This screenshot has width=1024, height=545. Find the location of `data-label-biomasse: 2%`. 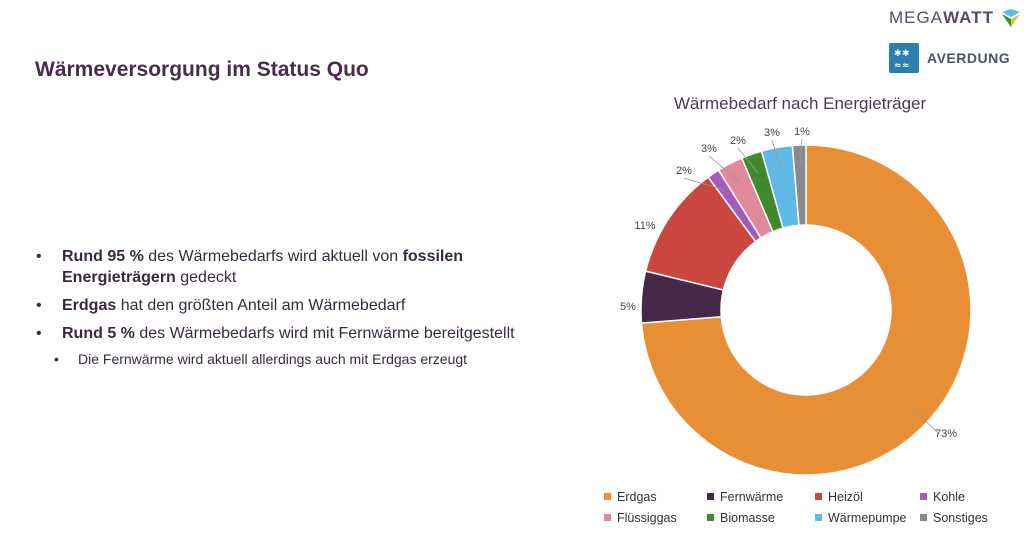

data-label-biomasse: 2% is located at coordinates (738, 141).